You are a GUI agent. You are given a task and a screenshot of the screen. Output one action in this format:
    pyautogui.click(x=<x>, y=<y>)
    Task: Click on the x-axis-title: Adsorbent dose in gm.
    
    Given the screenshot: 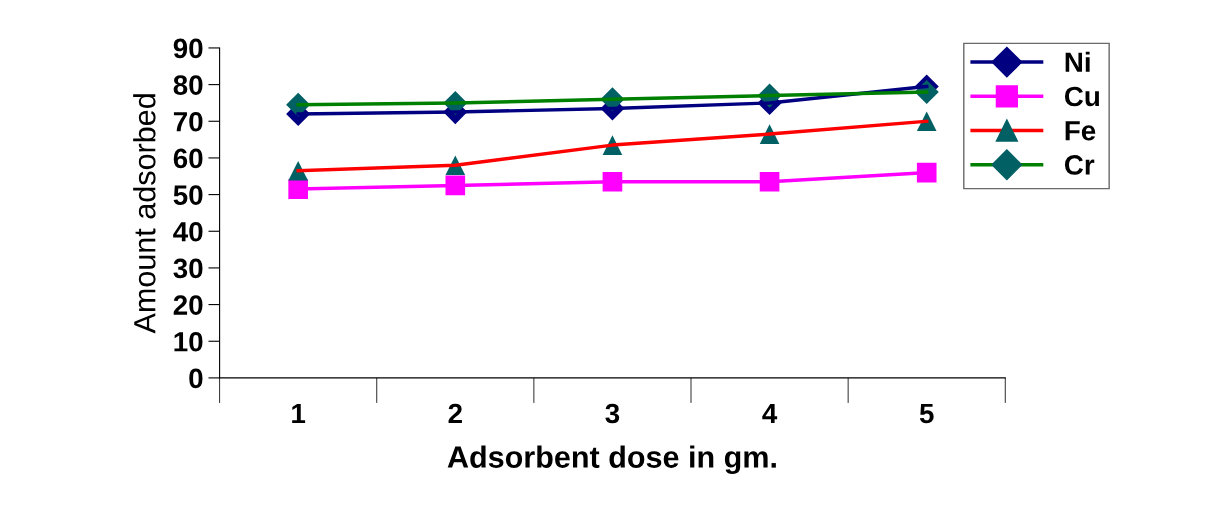 What is the action you would take?
    pyautogui.click(x=611, y=460)
    